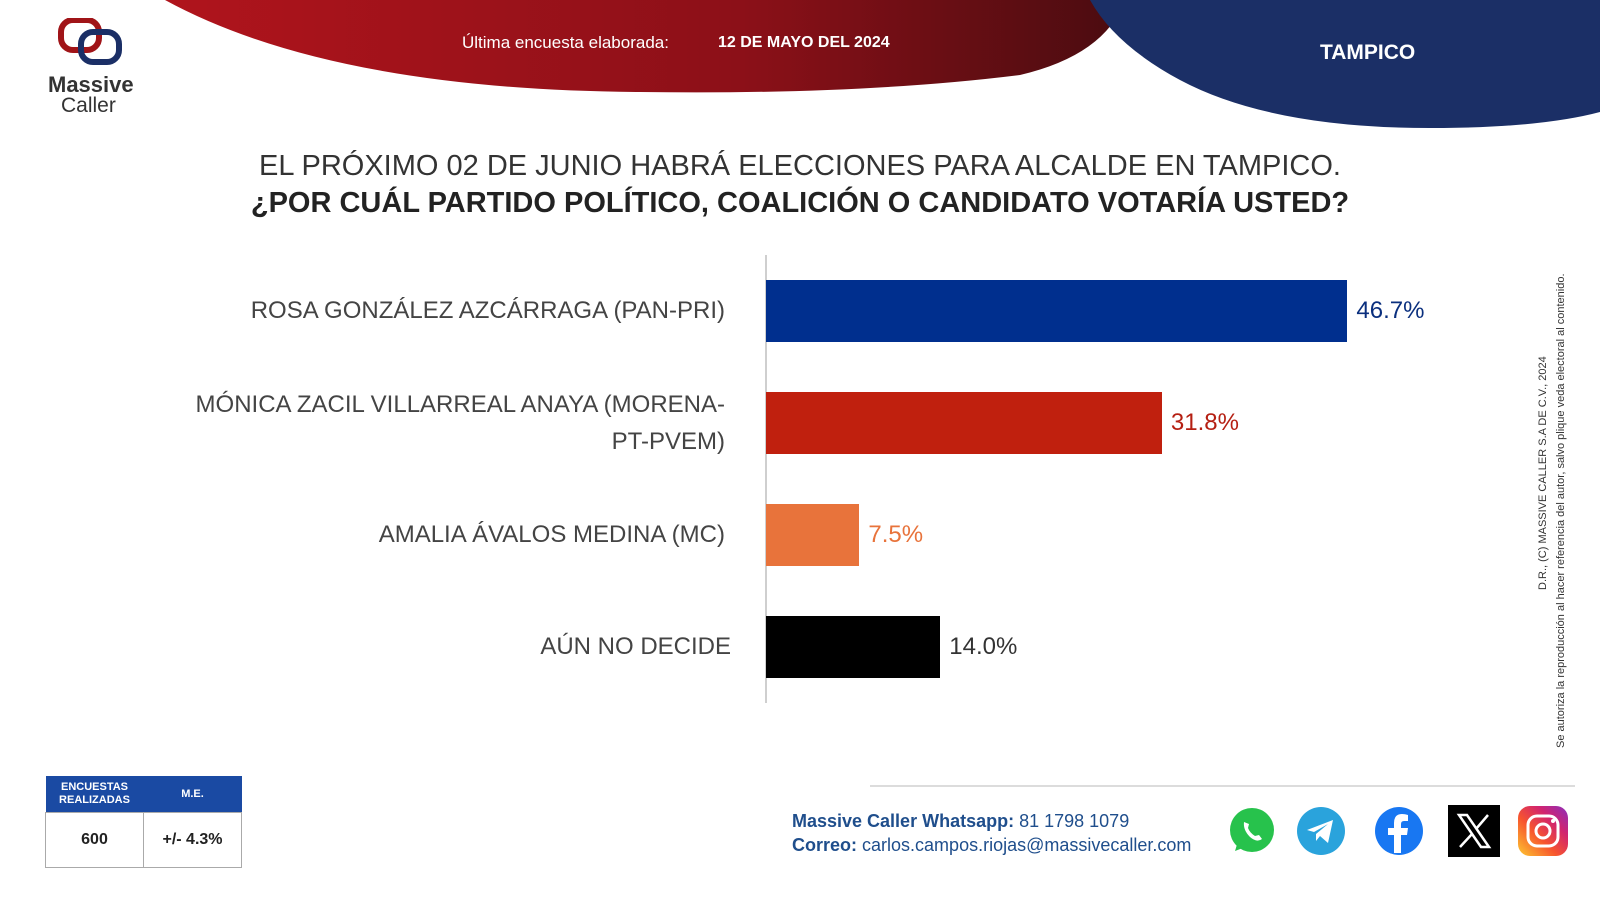 This screenshot has width=1600, height=901. Describe the element at coordinates (983, 646) in the screenshot. I see `value-label-undecided: 14.0%` at that location.